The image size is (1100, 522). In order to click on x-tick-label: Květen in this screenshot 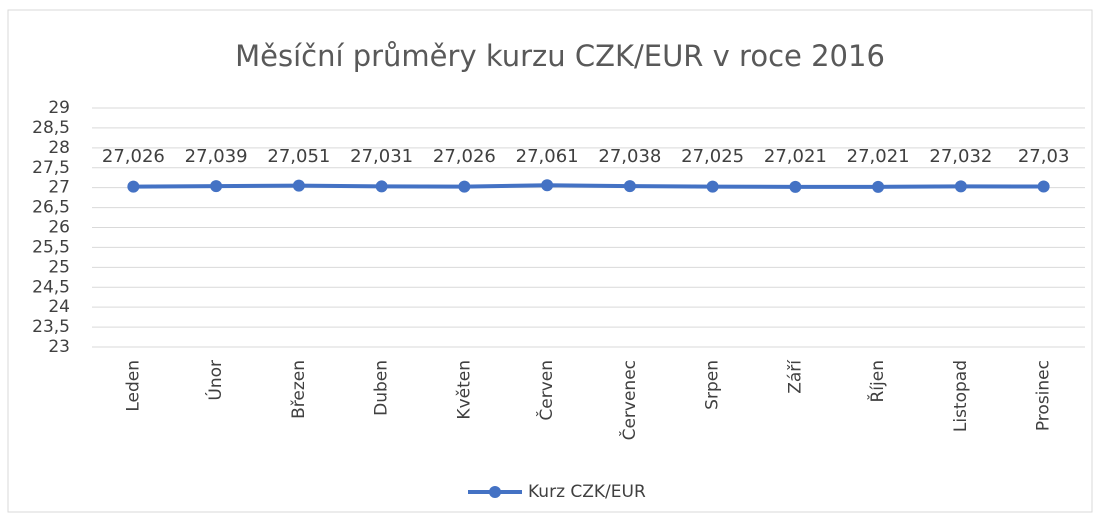, I will do `click(464, 390)`.